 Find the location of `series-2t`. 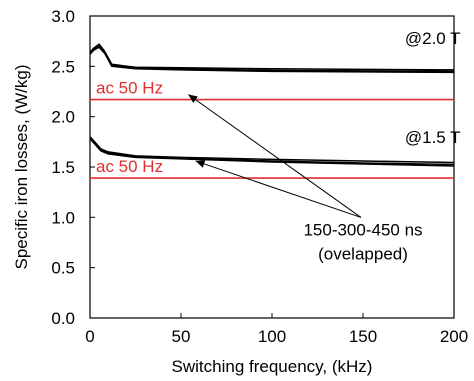

series-2t is located at coordinates (272, 58).